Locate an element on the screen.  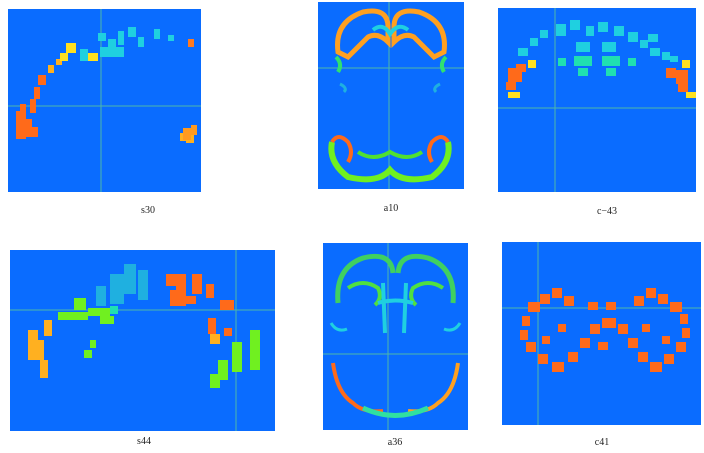
caption-s30: s30 is located at coordinates (148, 210).